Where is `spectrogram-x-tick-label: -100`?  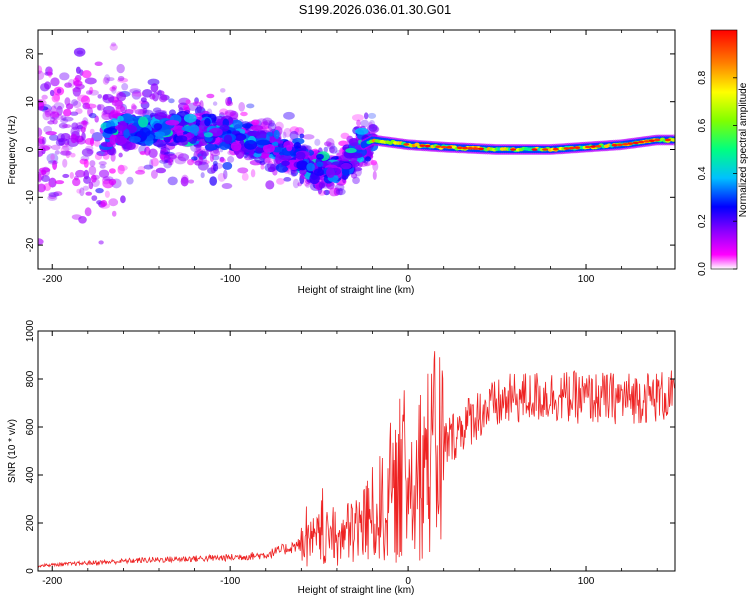
spectrogram-x-tick-label: -100 is located at coordinates (230, 279).